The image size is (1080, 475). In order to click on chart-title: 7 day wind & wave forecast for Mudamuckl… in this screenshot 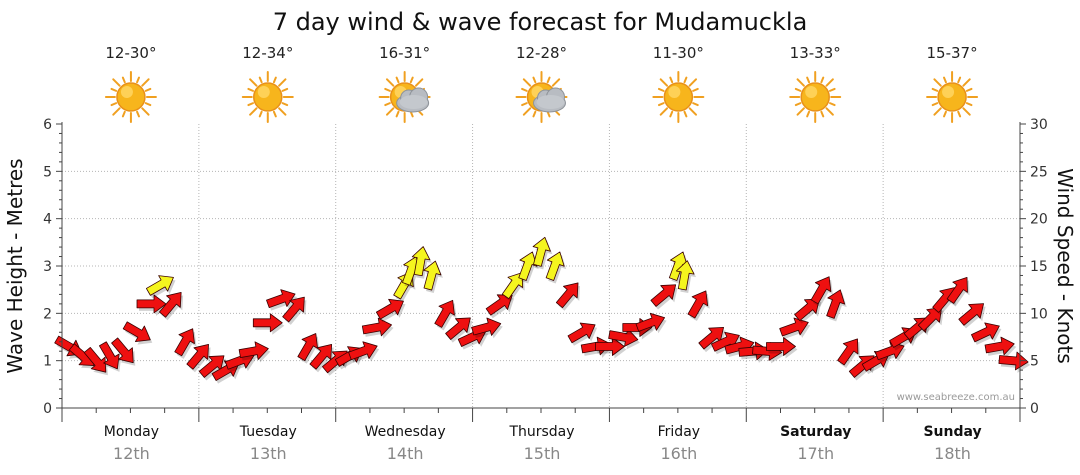, I will do `click(540, 22)`.